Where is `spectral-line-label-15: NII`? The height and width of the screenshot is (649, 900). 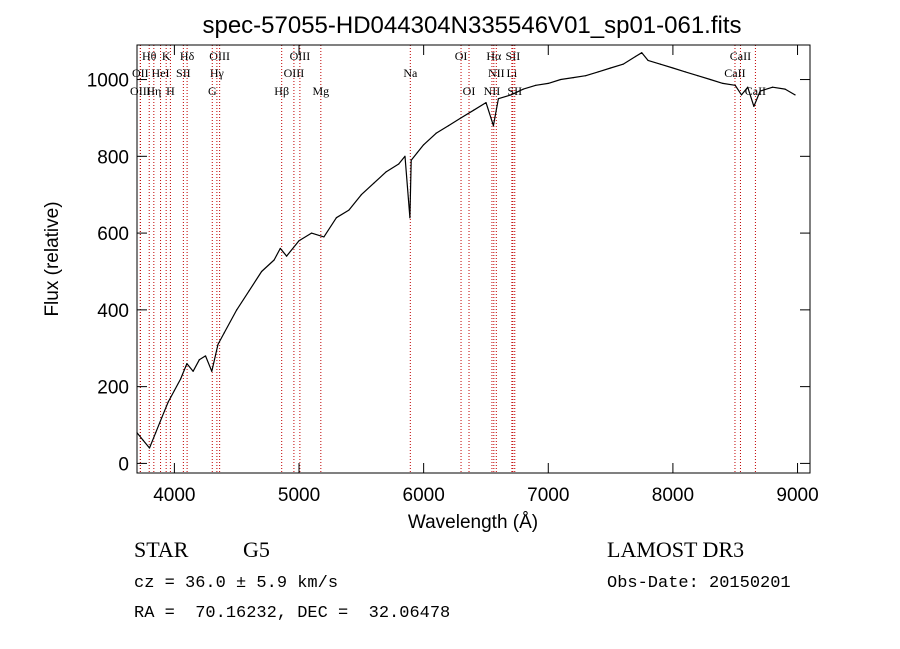
spectral-line-label-15: NII is located at coordinates (496, 73).